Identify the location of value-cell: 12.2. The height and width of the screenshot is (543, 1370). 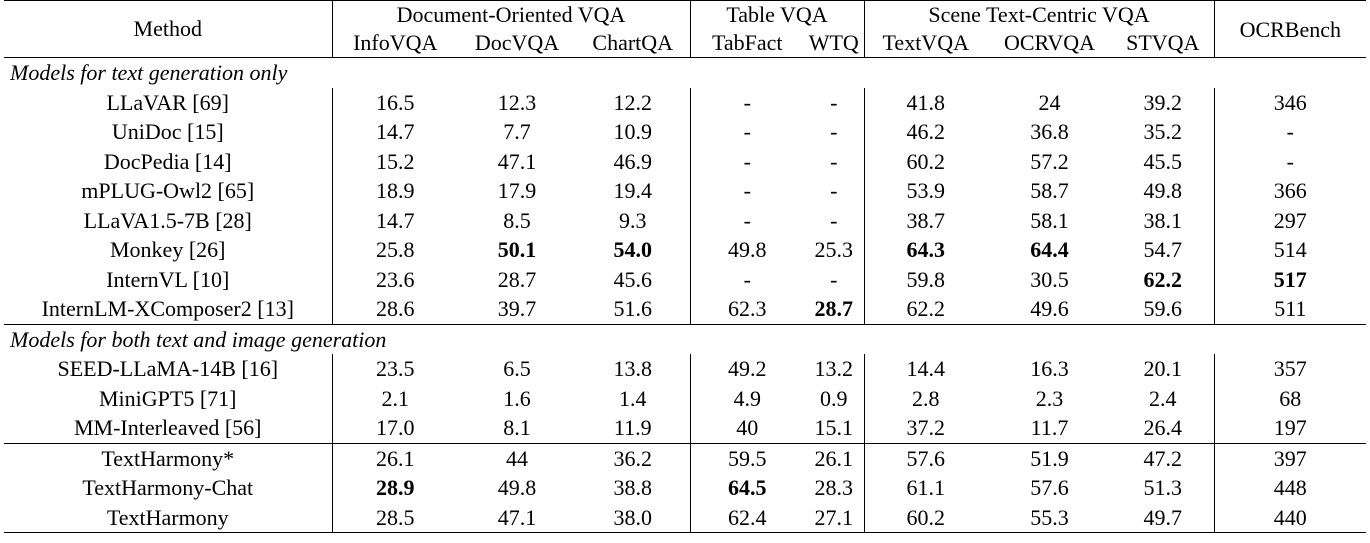
(633, 102).